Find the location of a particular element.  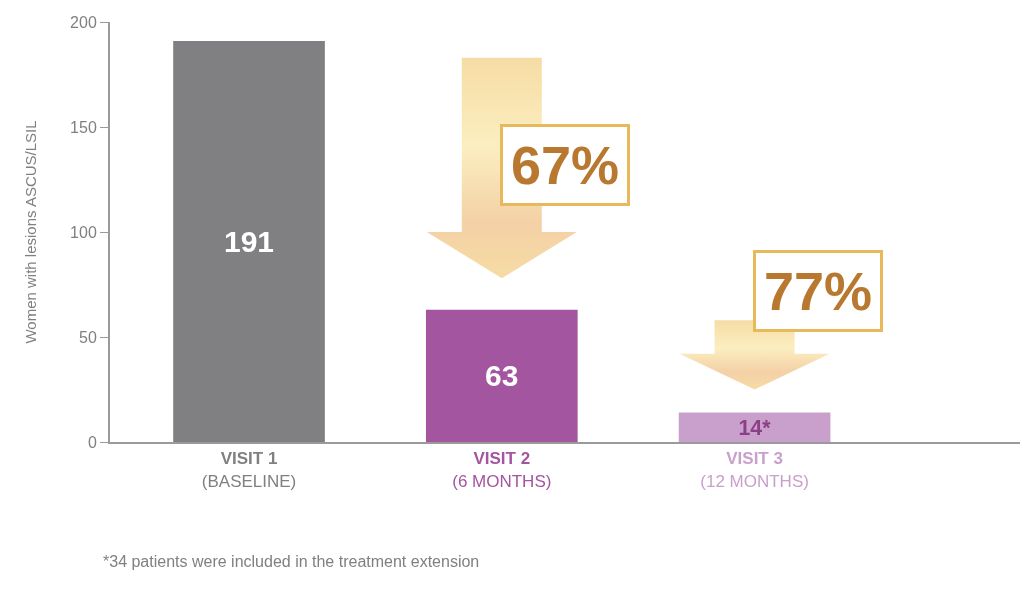

data-label: 191 is located at coordinates (249, 241).